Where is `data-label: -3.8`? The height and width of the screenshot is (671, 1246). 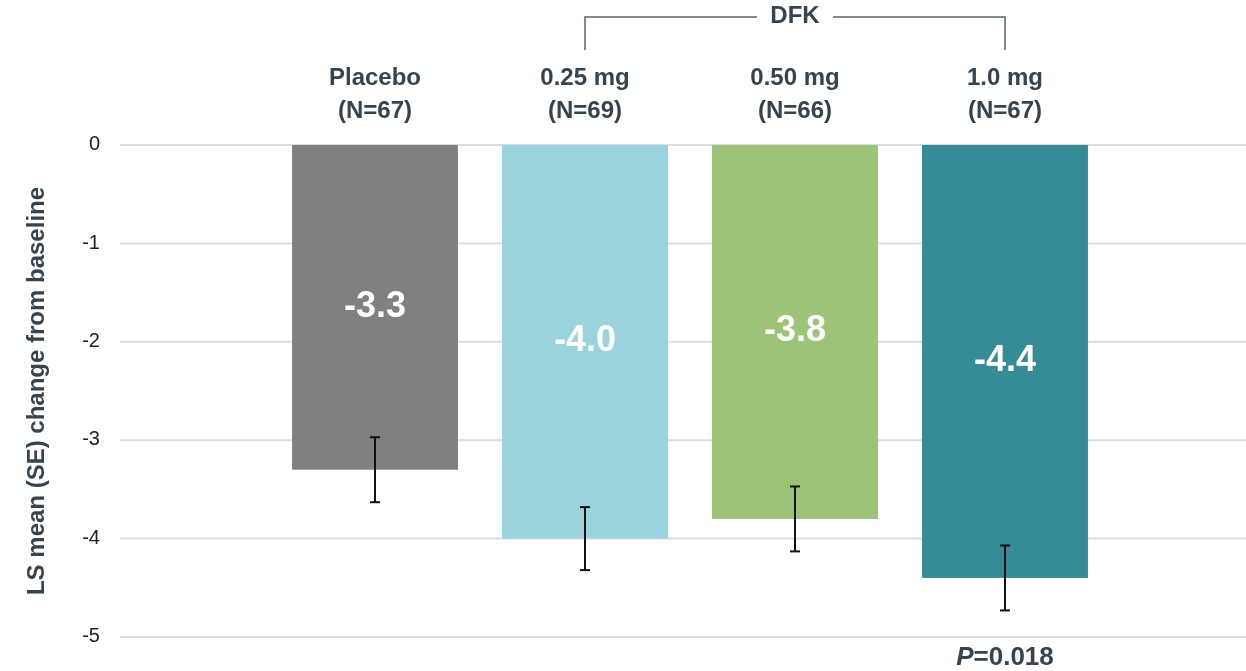
data-label: -3.8 is located at coordinates (795, 329).